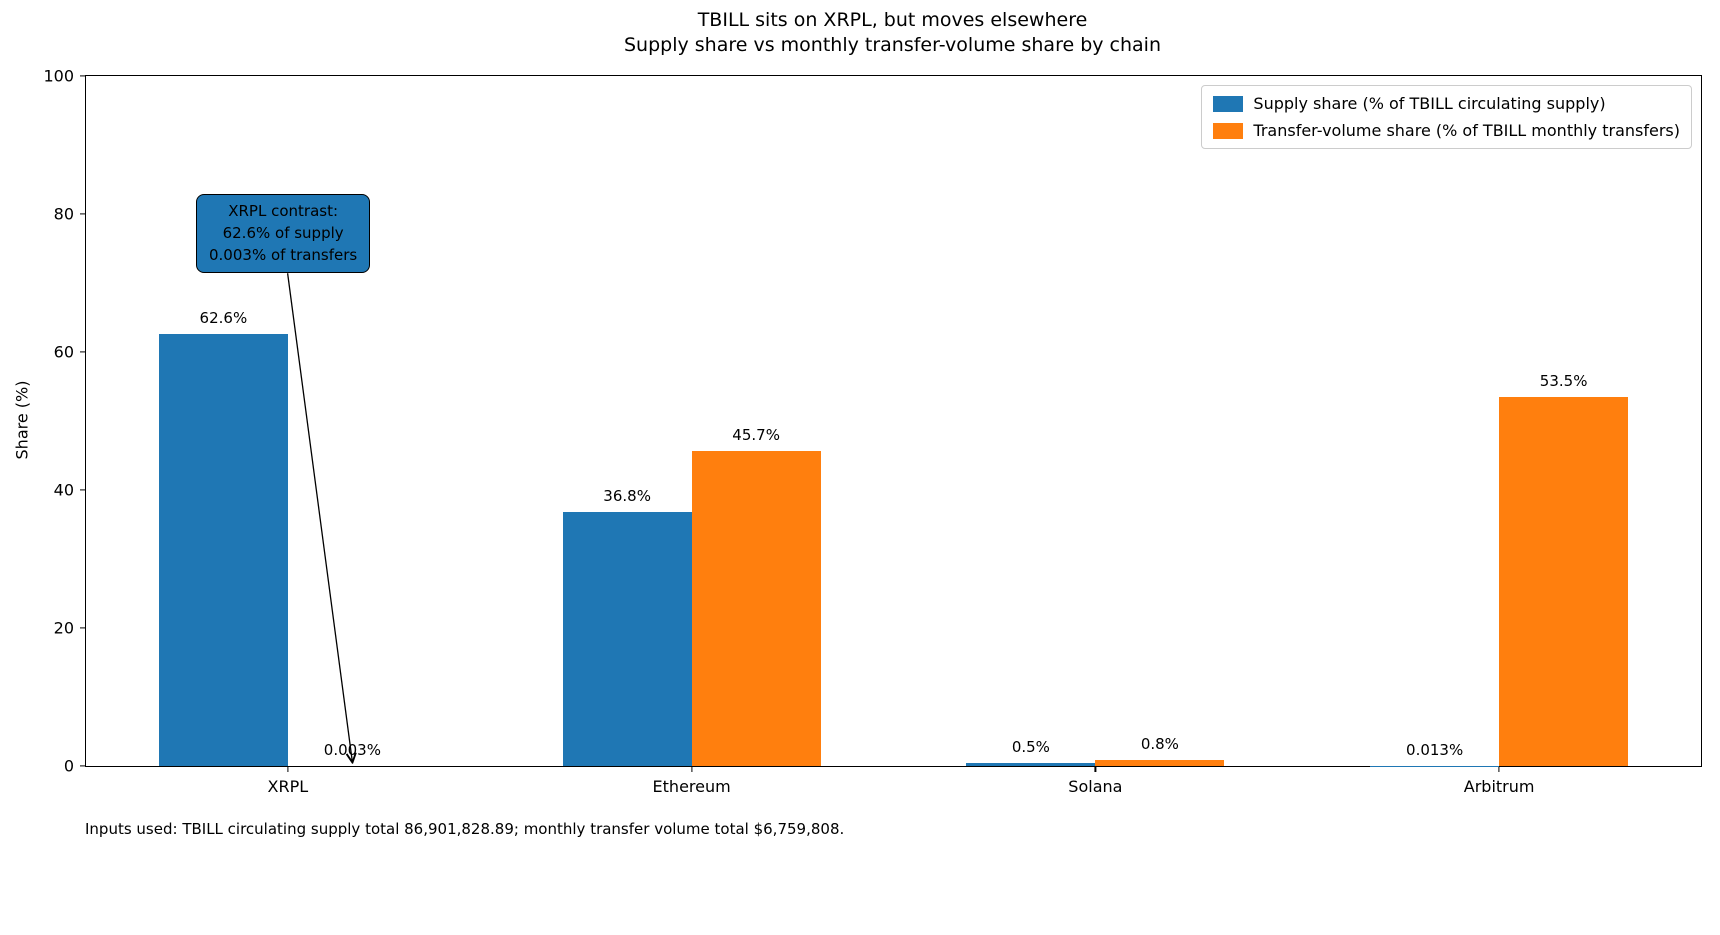 This screenshot has height=935, width=1720. Describe the element at coordinates (1030, 746) in the screenshot. I see `bar-value-label-solana-supply-share: 0.5%` at that location.